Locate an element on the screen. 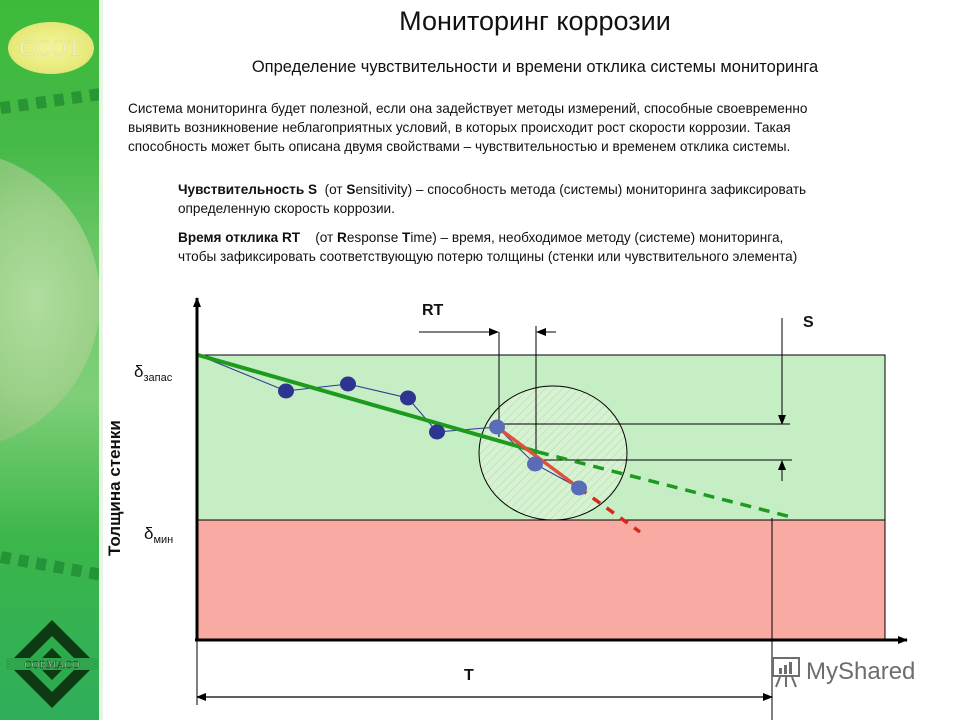 This screenshot has width=960, height=720. origin-bold: R is located at coordinates (342, 237).